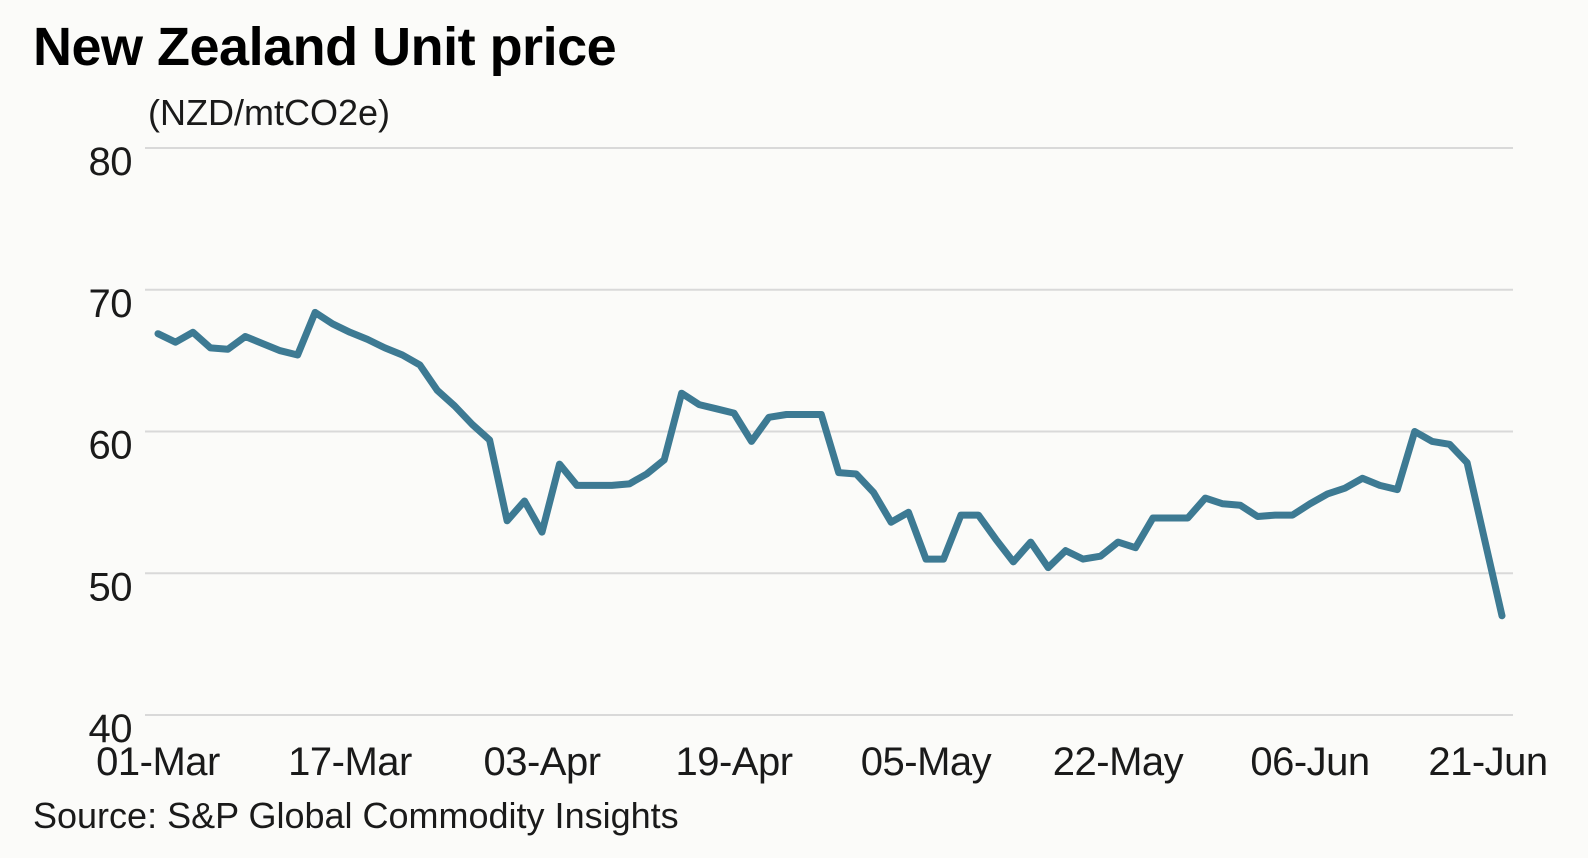  I want to click on y-tick-label-80: 80, so click(111, 162).